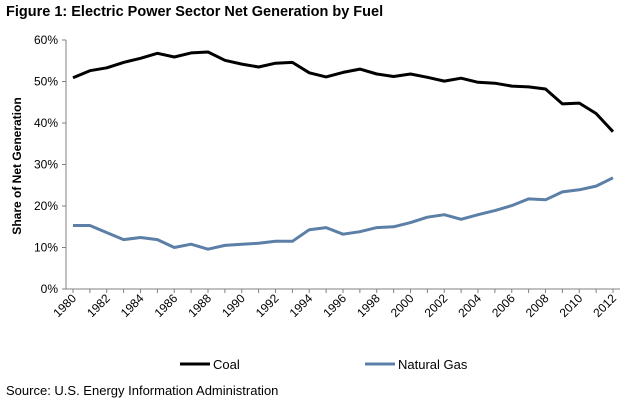 This screenshot has width=636, height=403. What do you see at coordinates (301, 305) in the screenshot?
I see `x-tick-label: 1994` at bounding box center [301, 305].